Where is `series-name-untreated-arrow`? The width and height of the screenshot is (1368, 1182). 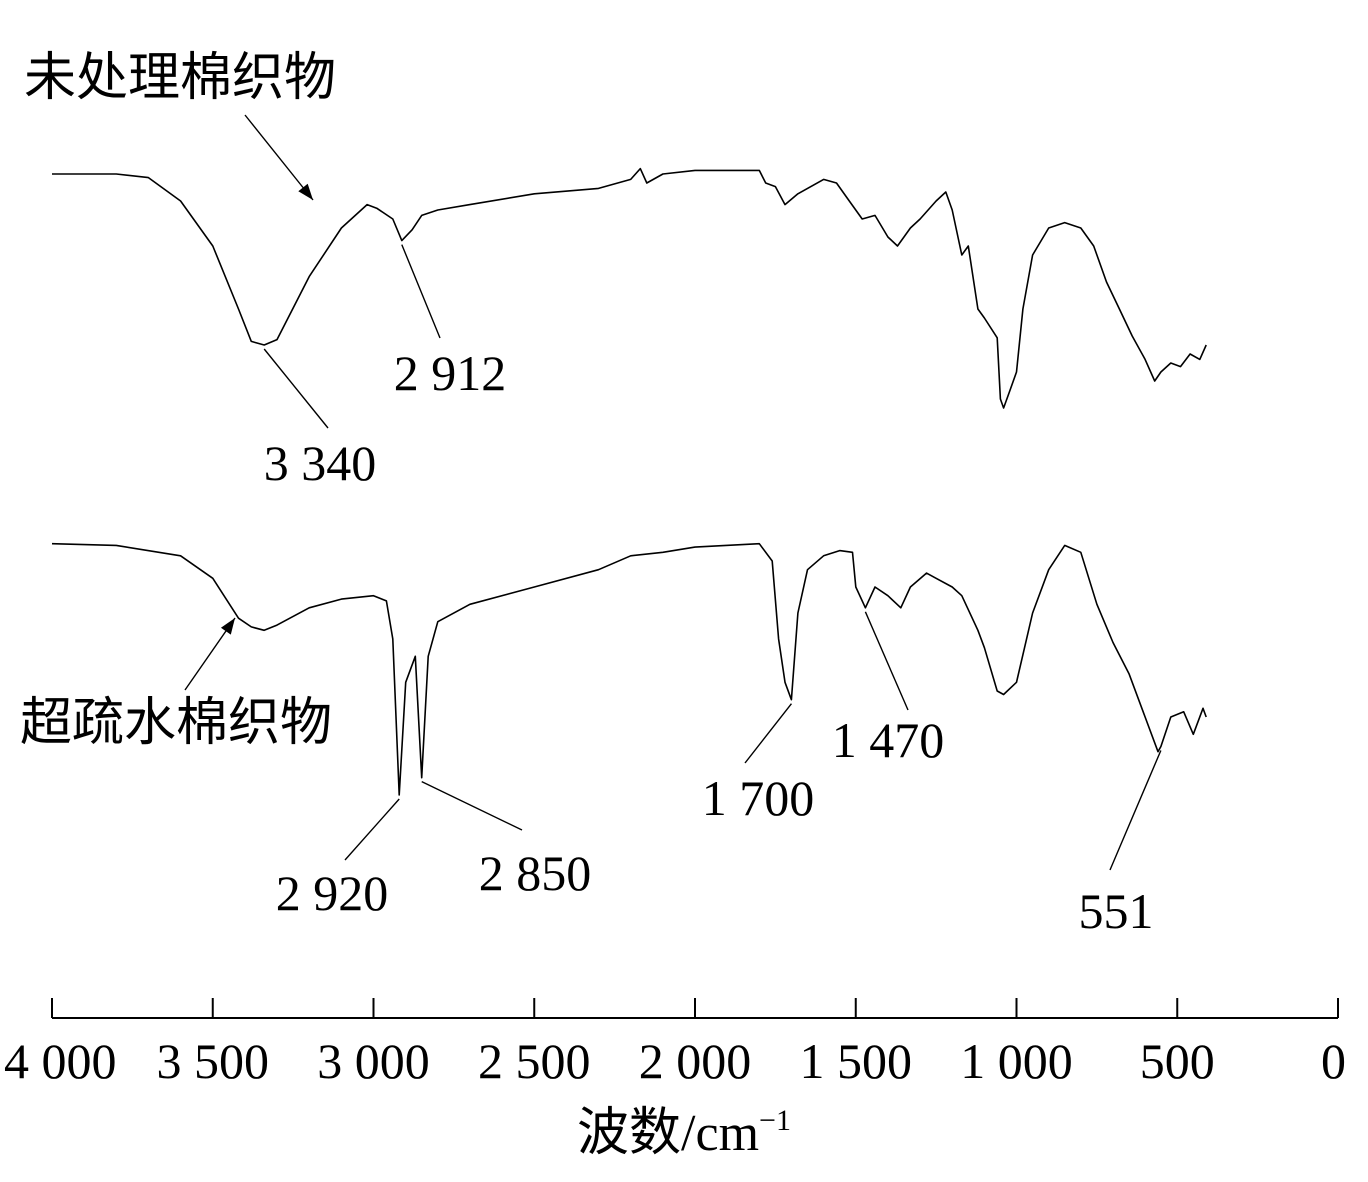
series-name-untreated-arrow is located at coordinates (279, 157).